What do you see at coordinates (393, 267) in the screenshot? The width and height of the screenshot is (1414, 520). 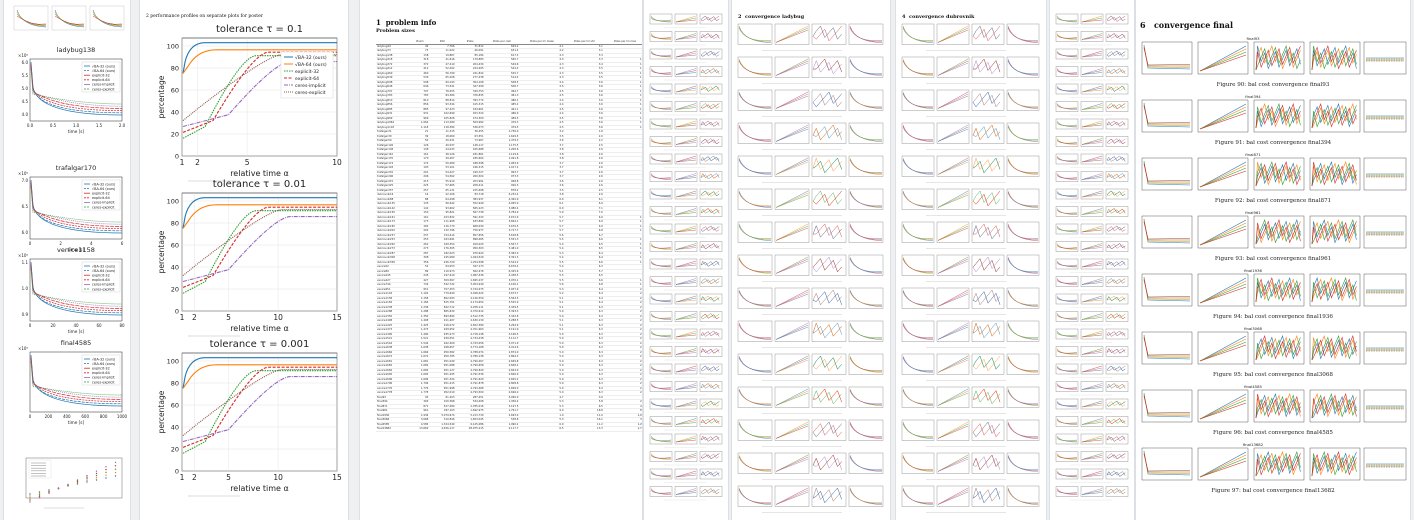 I see `table-cell: venice52` at bounding box center [393, 267].